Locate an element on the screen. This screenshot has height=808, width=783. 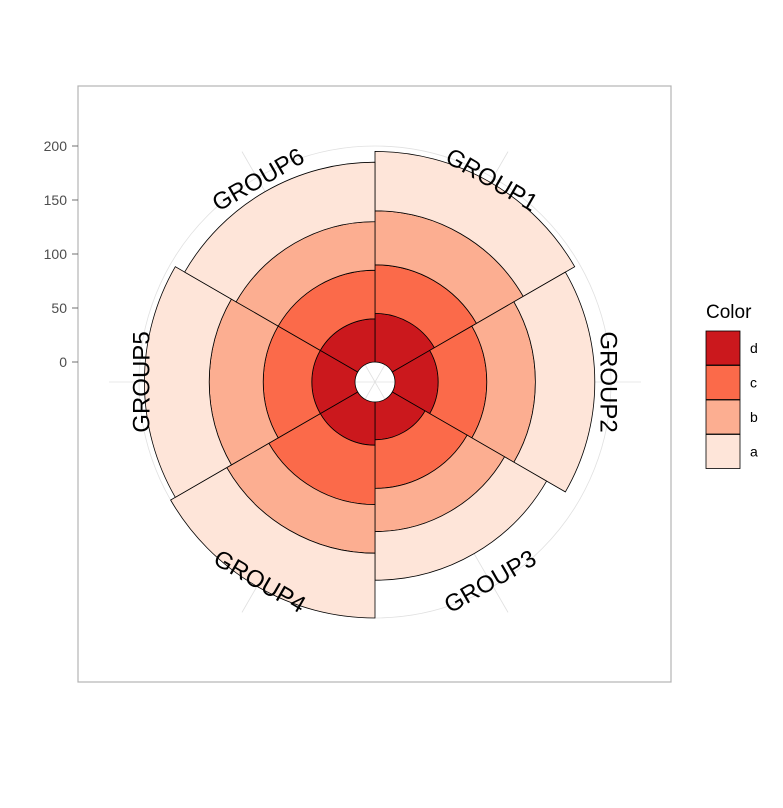
legend-label-a: a is located at coordinates (754, 452).